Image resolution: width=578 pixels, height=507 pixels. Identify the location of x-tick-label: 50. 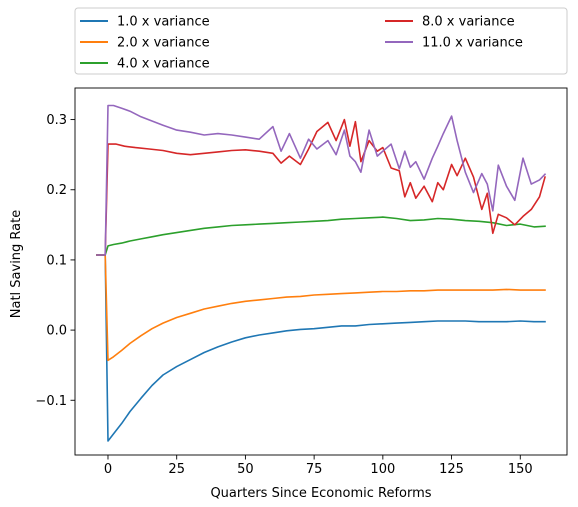
(245, 469).